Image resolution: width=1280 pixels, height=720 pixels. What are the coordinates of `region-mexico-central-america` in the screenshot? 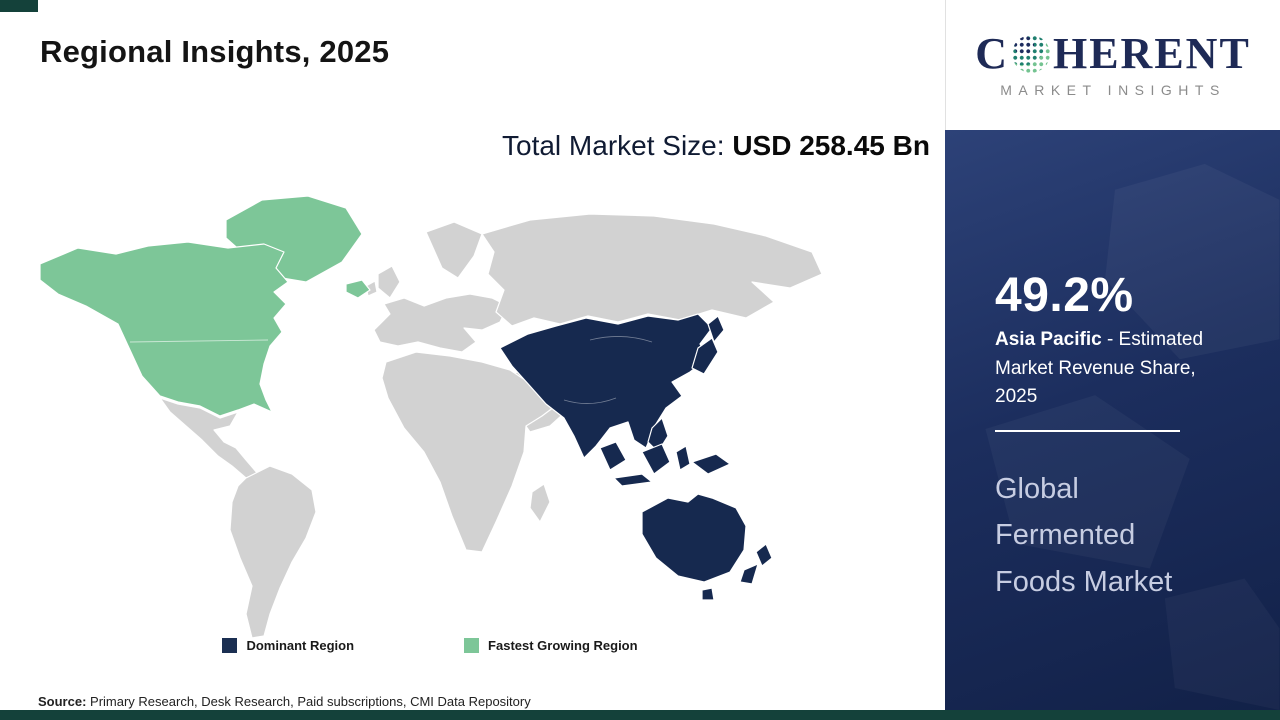 It's located at (209, 438).